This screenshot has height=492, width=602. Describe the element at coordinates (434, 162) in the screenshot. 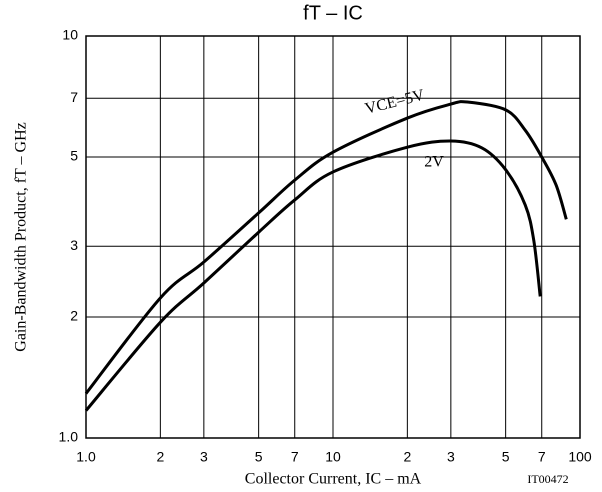

I see `series-label: 2V` at that location.